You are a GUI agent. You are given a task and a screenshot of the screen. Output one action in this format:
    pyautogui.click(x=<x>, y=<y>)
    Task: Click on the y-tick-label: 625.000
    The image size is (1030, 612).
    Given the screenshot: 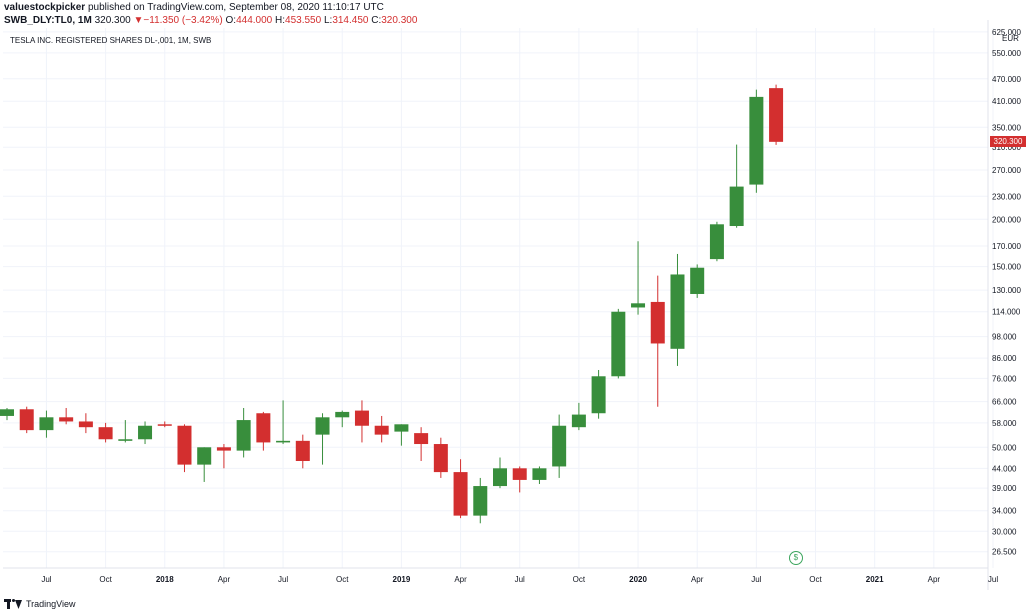 What is the action you would take?
    pyautogui.click(x=1006, y=32)
    